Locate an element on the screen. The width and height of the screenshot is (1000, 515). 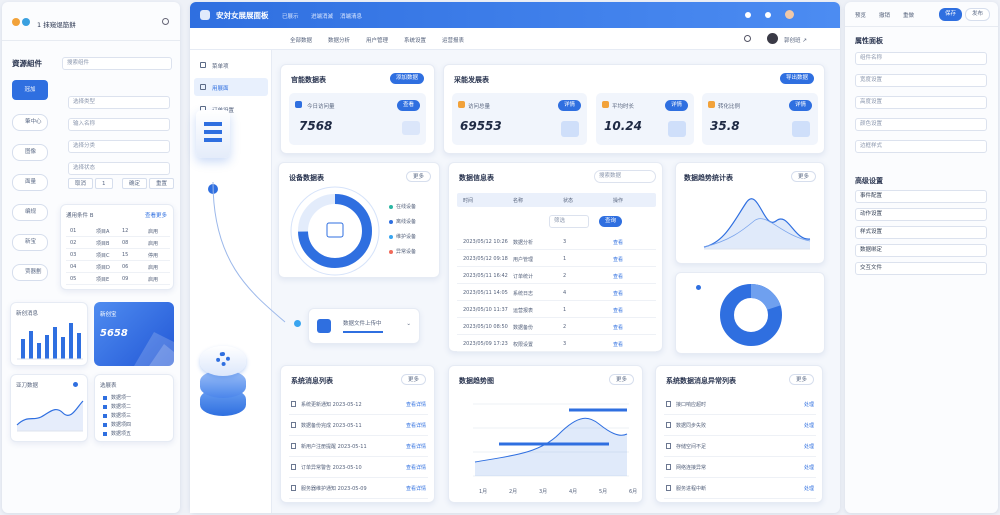
card-title: 亚刀数据 is located at coordinates (27, 386).